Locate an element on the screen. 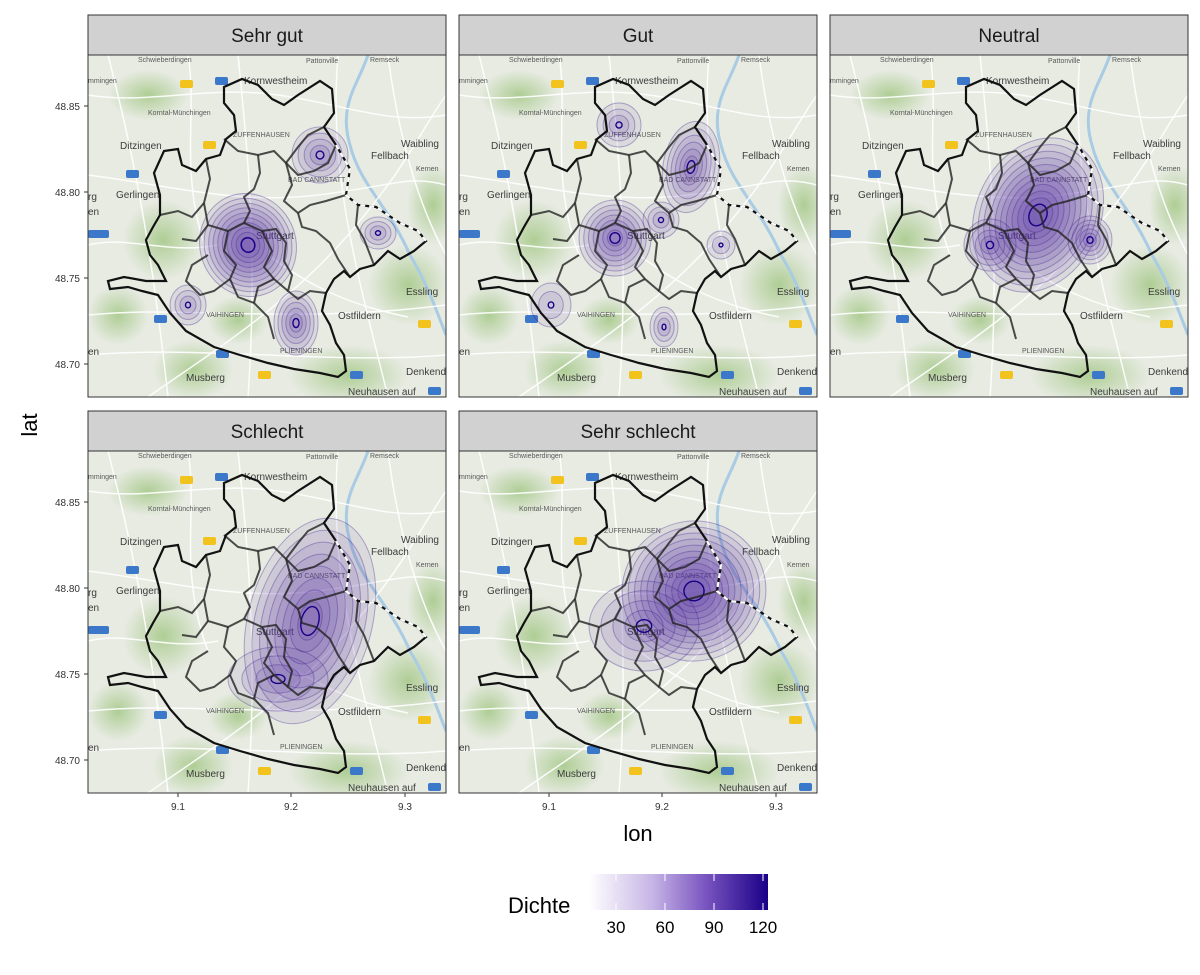 The image size is (1200, 975). map-place-label: ZUFFENHAUSEN is located at coordinates (1003, 135).